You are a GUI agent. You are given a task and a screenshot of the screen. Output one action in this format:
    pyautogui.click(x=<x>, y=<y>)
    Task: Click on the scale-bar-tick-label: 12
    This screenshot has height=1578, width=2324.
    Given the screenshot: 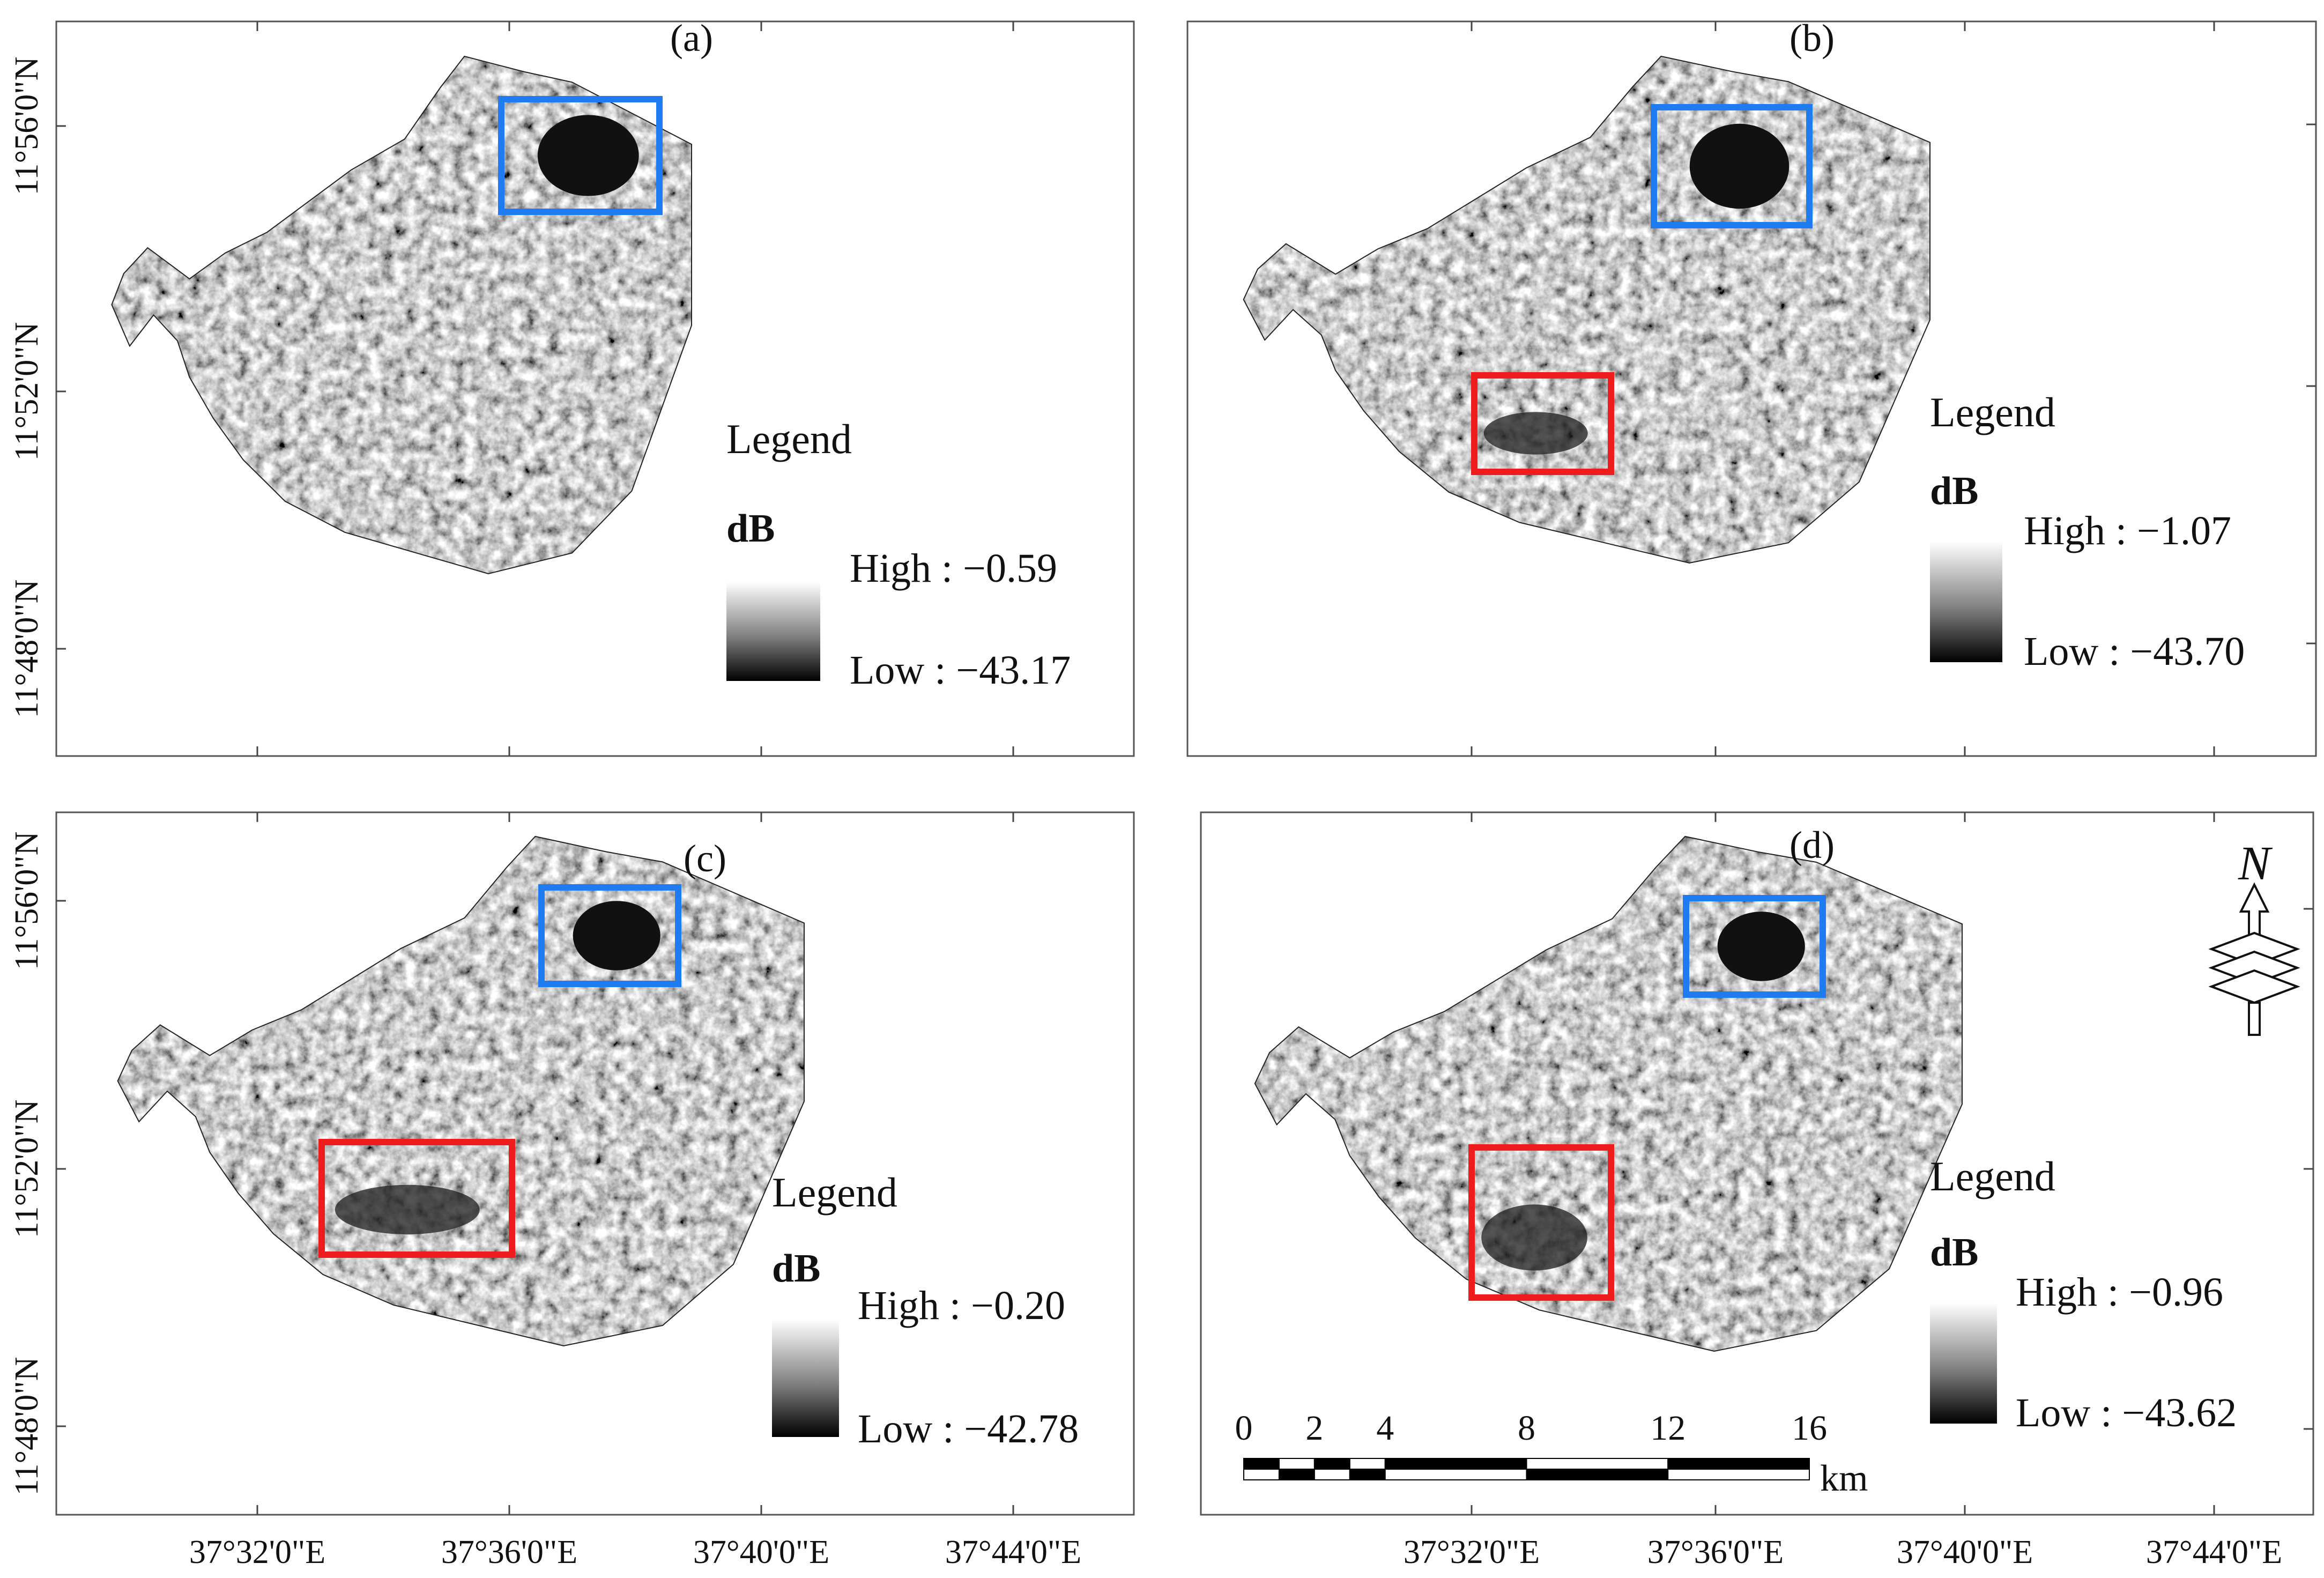 What is the action you would take?
    pyautogui.click(x=1668, y=1428)
    